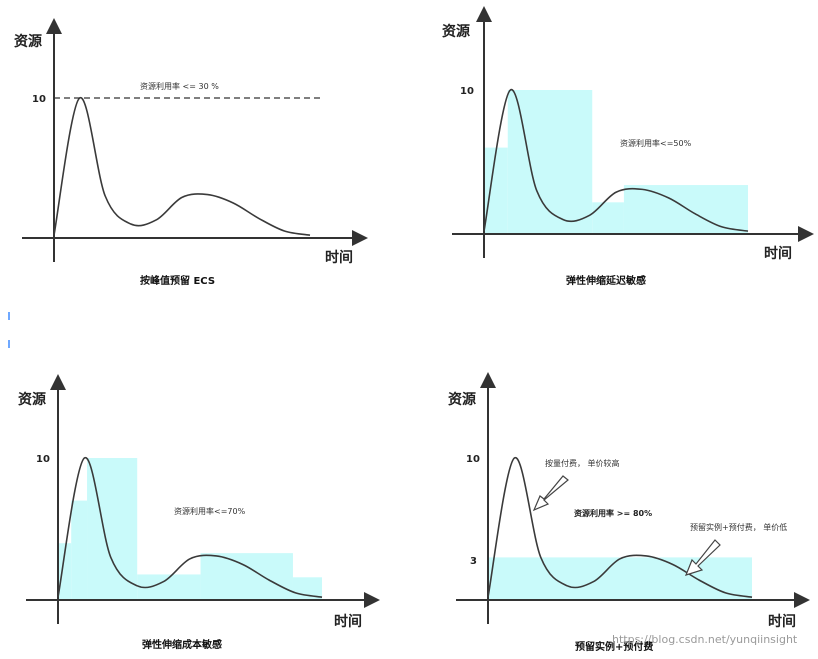 The width and height of the screenshot is (818, 659). I want to click on chart-title: 预留实例+预付费, so click(614, 646).